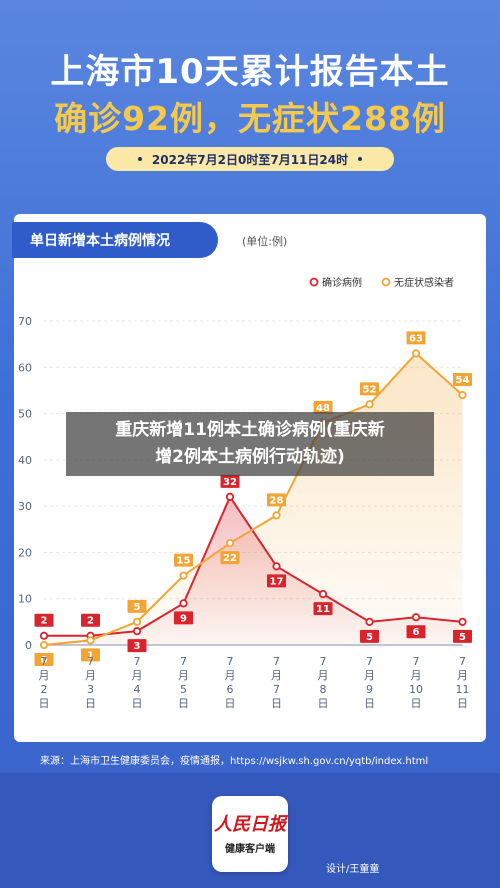  I want to click on chart-unit-label: (单位:例), so click(265, 241).